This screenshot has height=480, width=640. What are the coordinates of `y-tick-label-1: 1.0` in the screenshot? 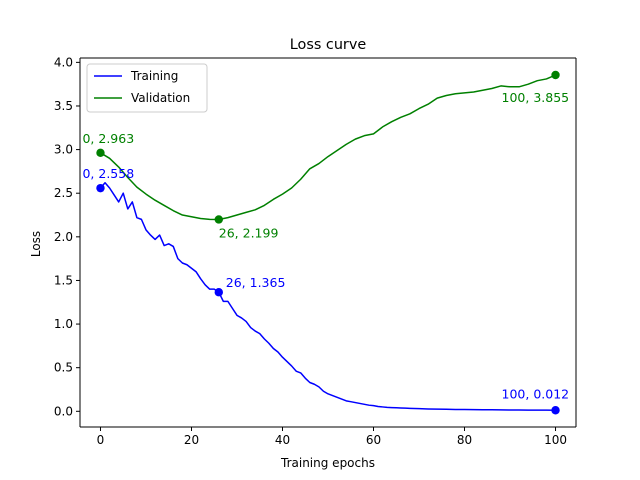 It's located at (63, 324).